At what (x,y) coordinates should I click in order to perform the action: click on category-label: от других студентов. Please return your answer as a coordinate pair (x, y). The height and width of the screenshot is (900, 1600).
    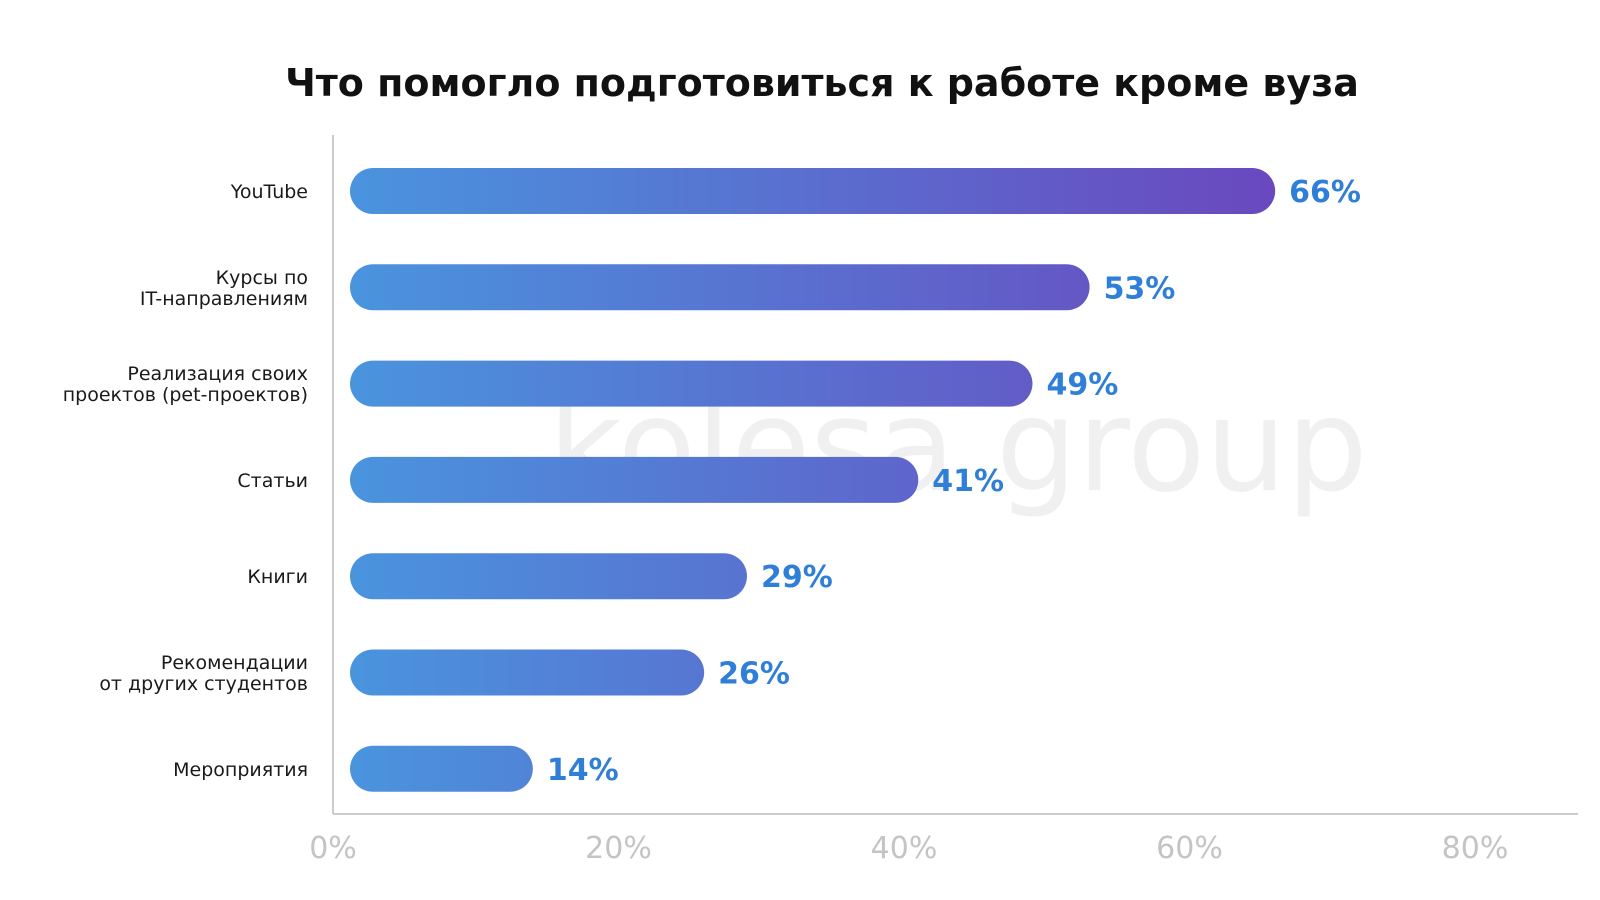
    Looking at the image, I should click on (203, 684).